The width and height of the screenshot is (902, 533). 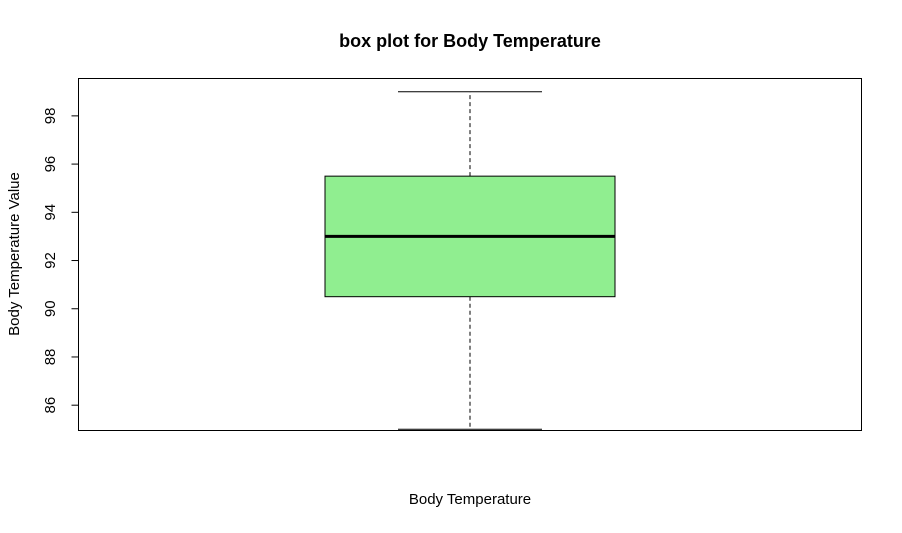 What do you see at coordinates (60, 261) in the screenshot?
I see `y-axis: 86 88 90 92 94 96 98` at bounding box center [60, 261].